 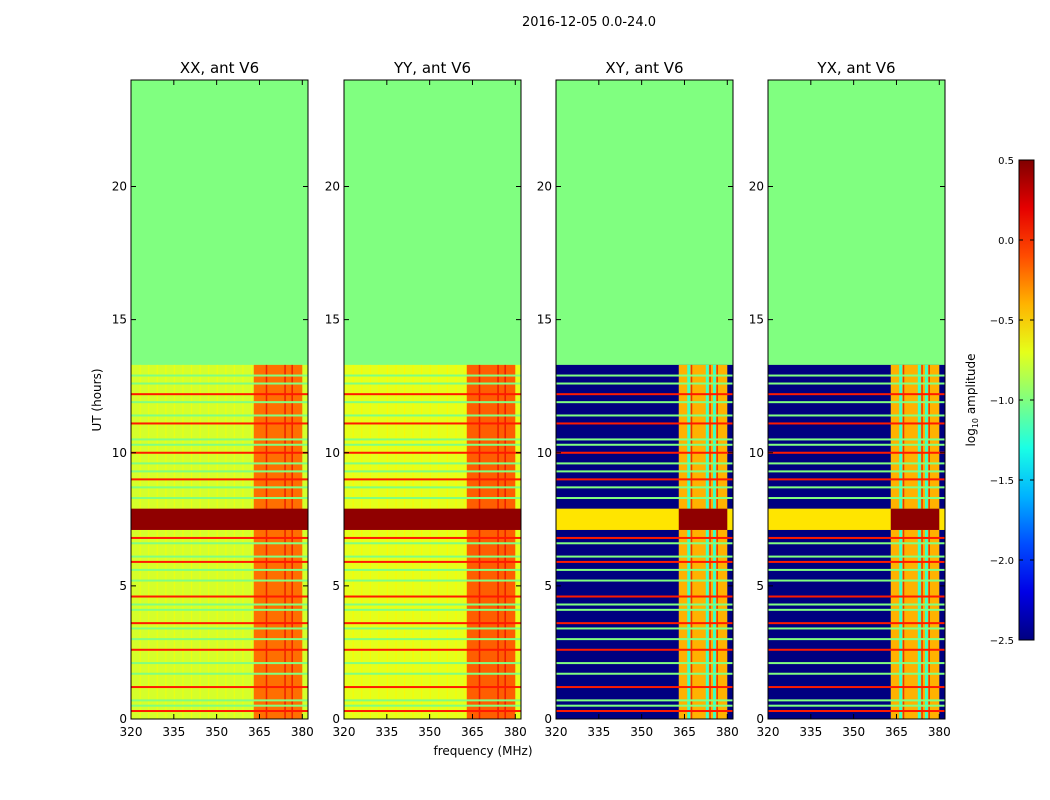 What do you see at coordinates (1002, 481) in the screenshot?
I see `colorbar-tick-label: −1.5` at bounding box center [1002, 481].